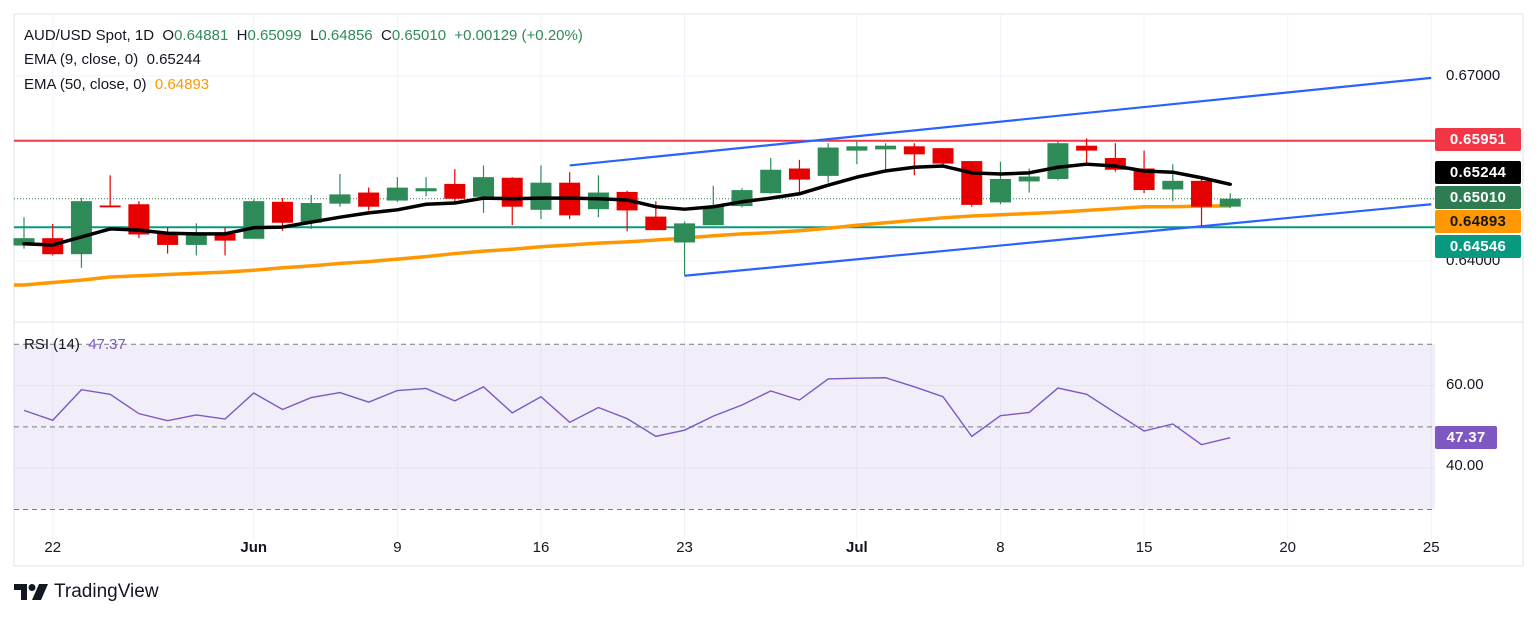 Image resolution: width=1536 pixels, height=617 pixels. I want to click on ema50-value: 0.64893, so click(182, 84).